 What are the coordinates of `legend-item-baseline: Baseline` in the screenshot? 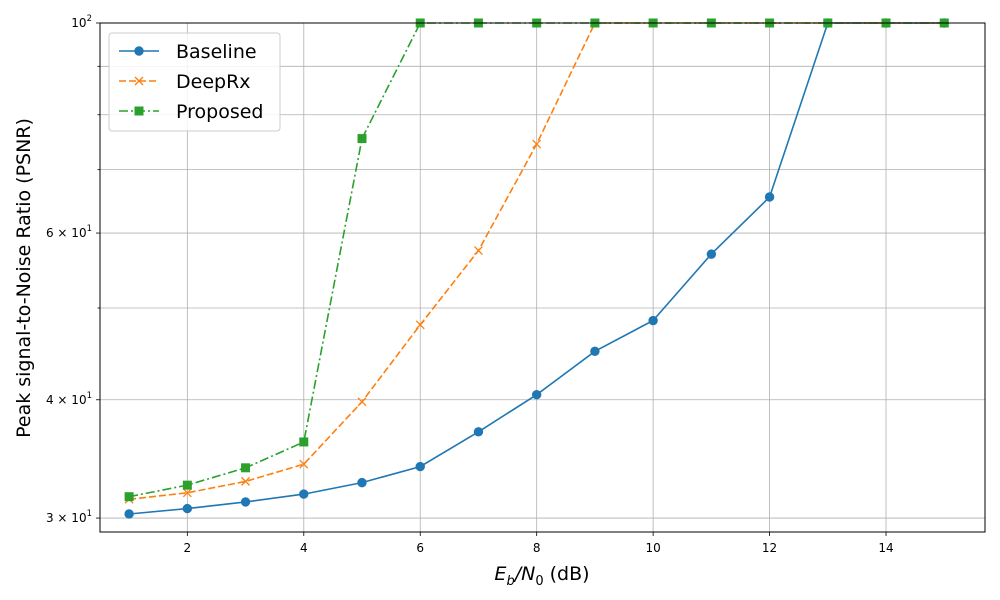 It's located at (188, 52).